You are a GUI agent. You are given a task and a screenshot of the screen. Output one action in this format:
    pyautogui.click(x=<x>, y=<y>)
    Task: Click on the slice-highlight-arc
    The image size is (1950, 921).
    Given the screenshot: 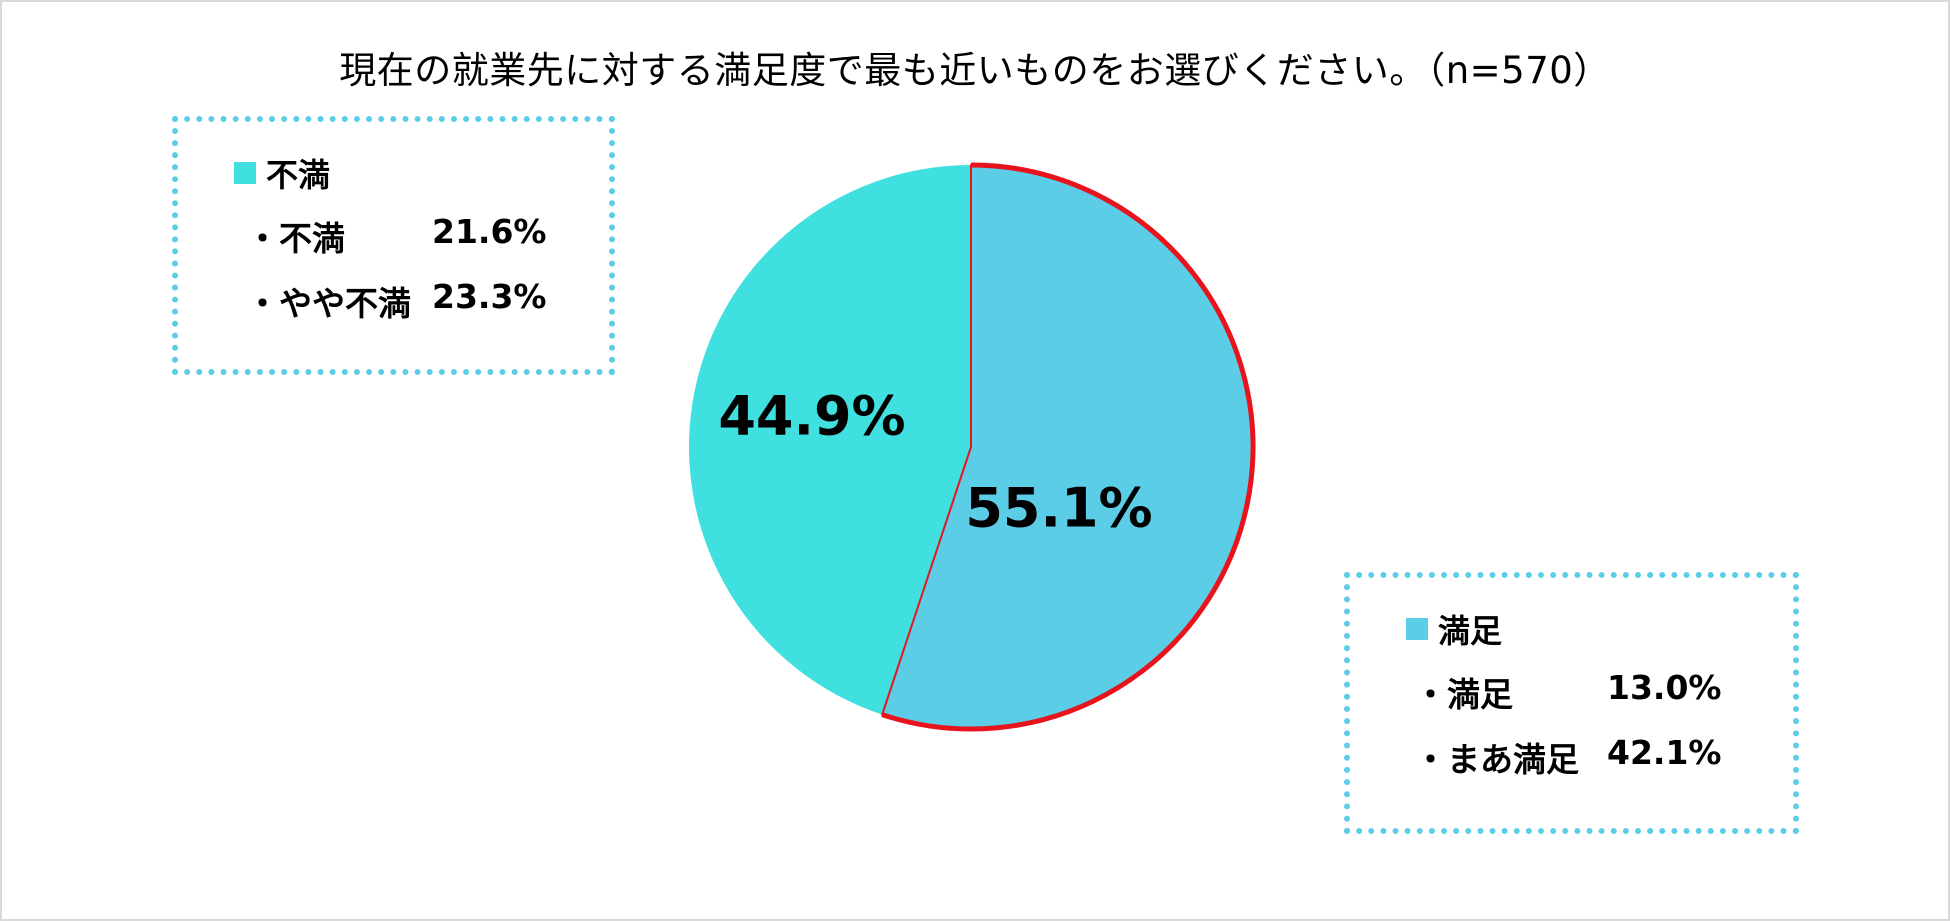 What is the action you would take?
    pyautogui.click(x=1068, y=447)
    